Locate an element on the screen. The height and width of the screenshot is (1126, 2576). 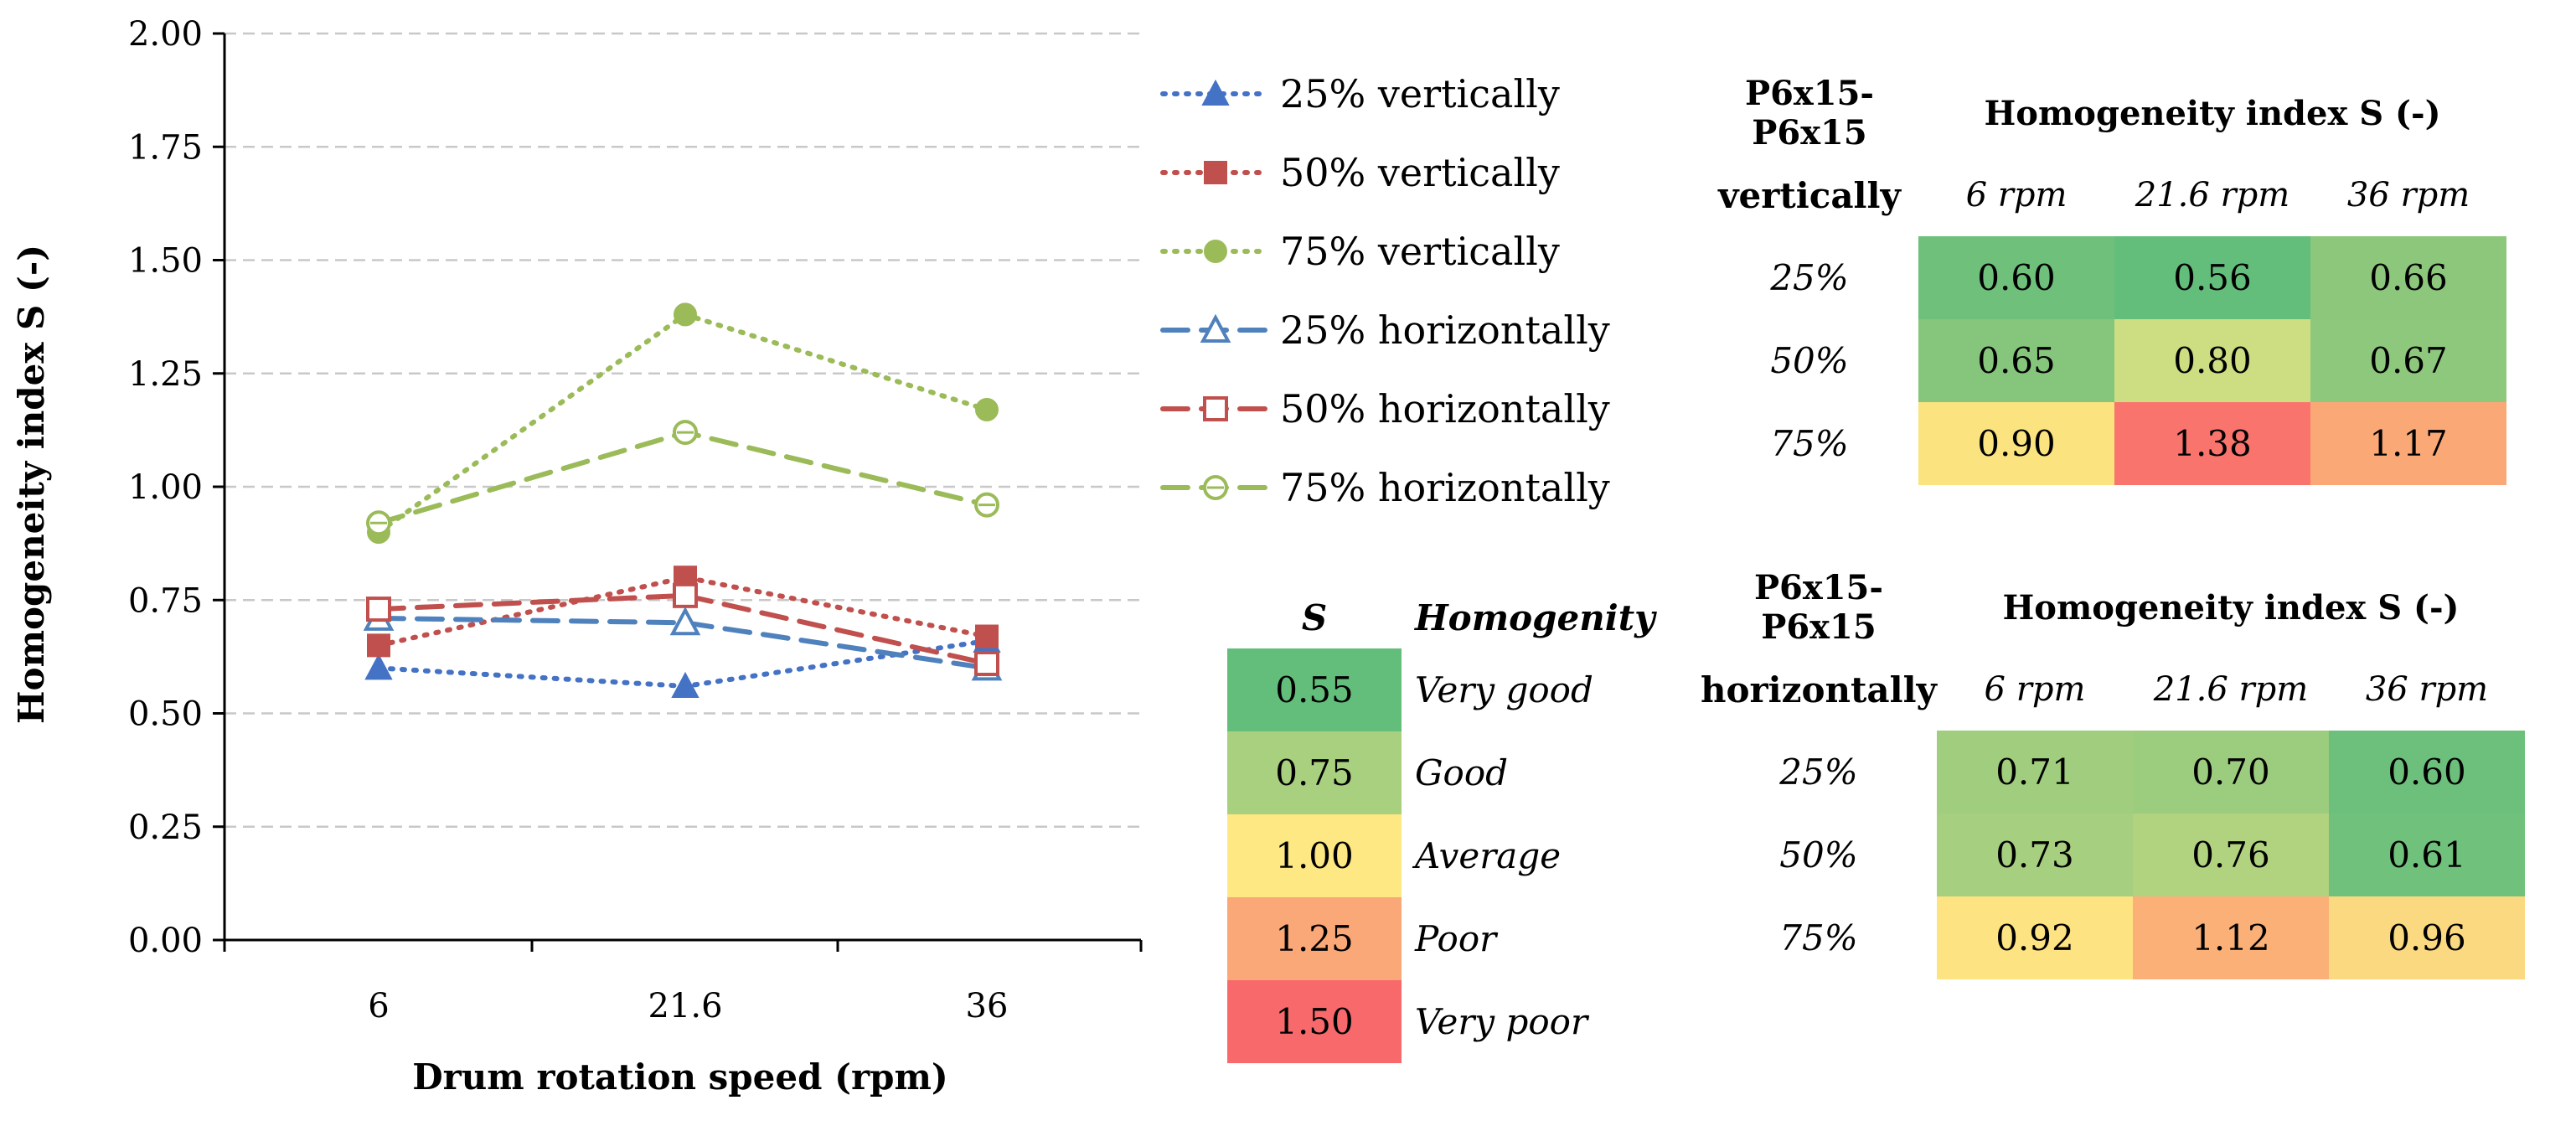
x-tick-label: 36 is located at coordinates (987, 1006).